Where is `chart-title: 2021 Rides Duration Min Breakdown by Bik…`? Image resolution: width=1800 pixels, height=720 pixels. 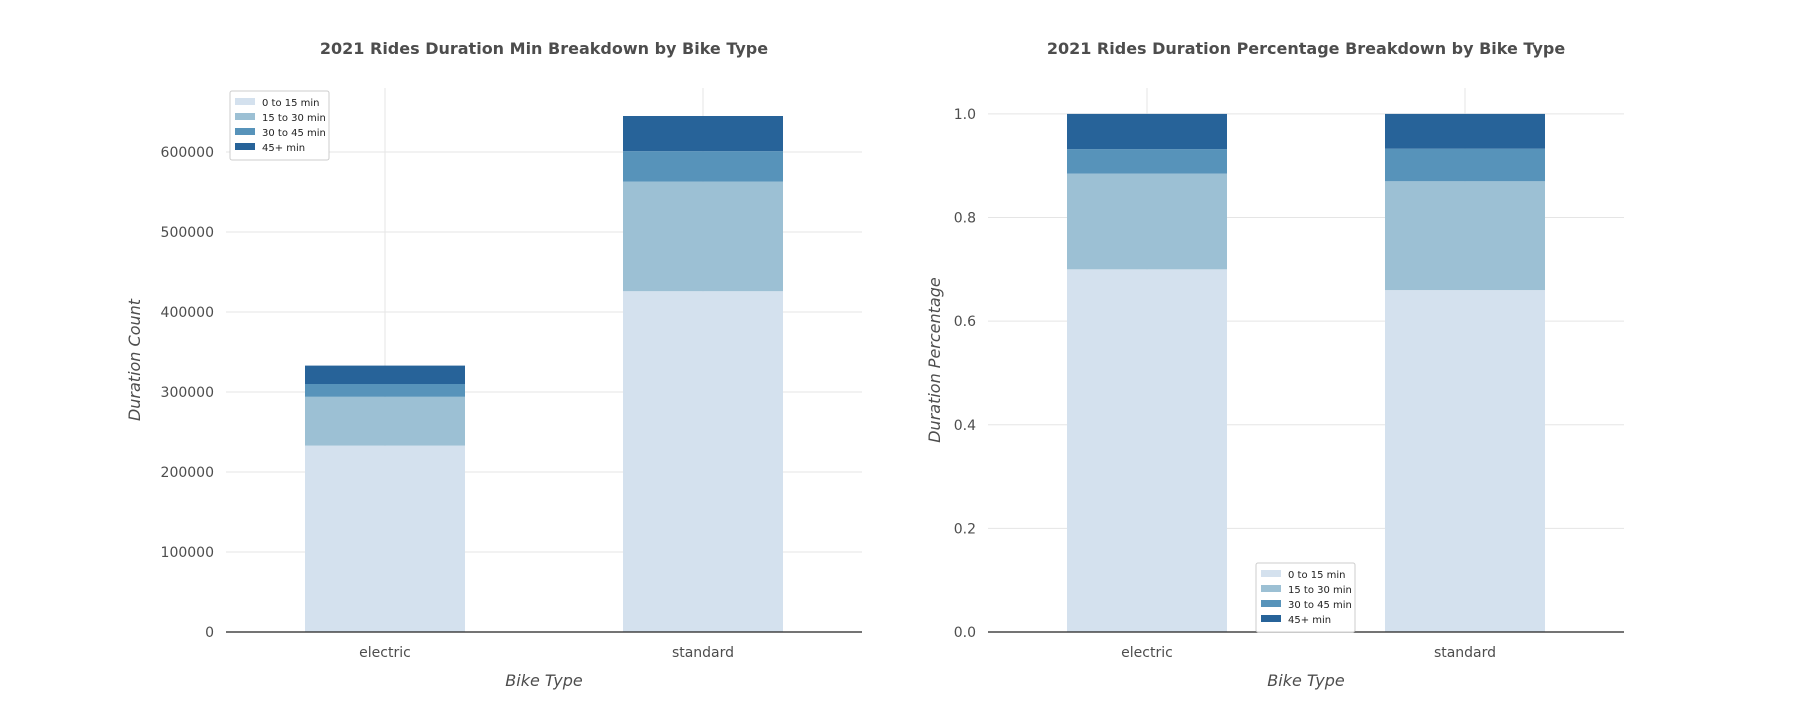
chart-title: 2021 Rides Duration Min Breakdown by Bik… is located at coordinates (544, 48).